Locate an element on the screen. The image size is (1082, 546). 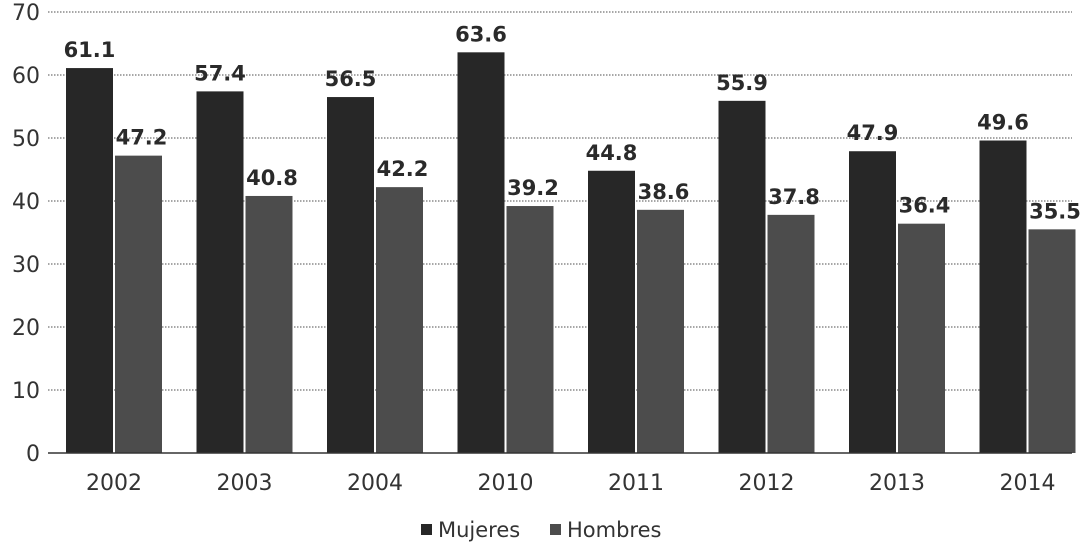
bar-hombres-2013 is located at coordinates (921, 338).